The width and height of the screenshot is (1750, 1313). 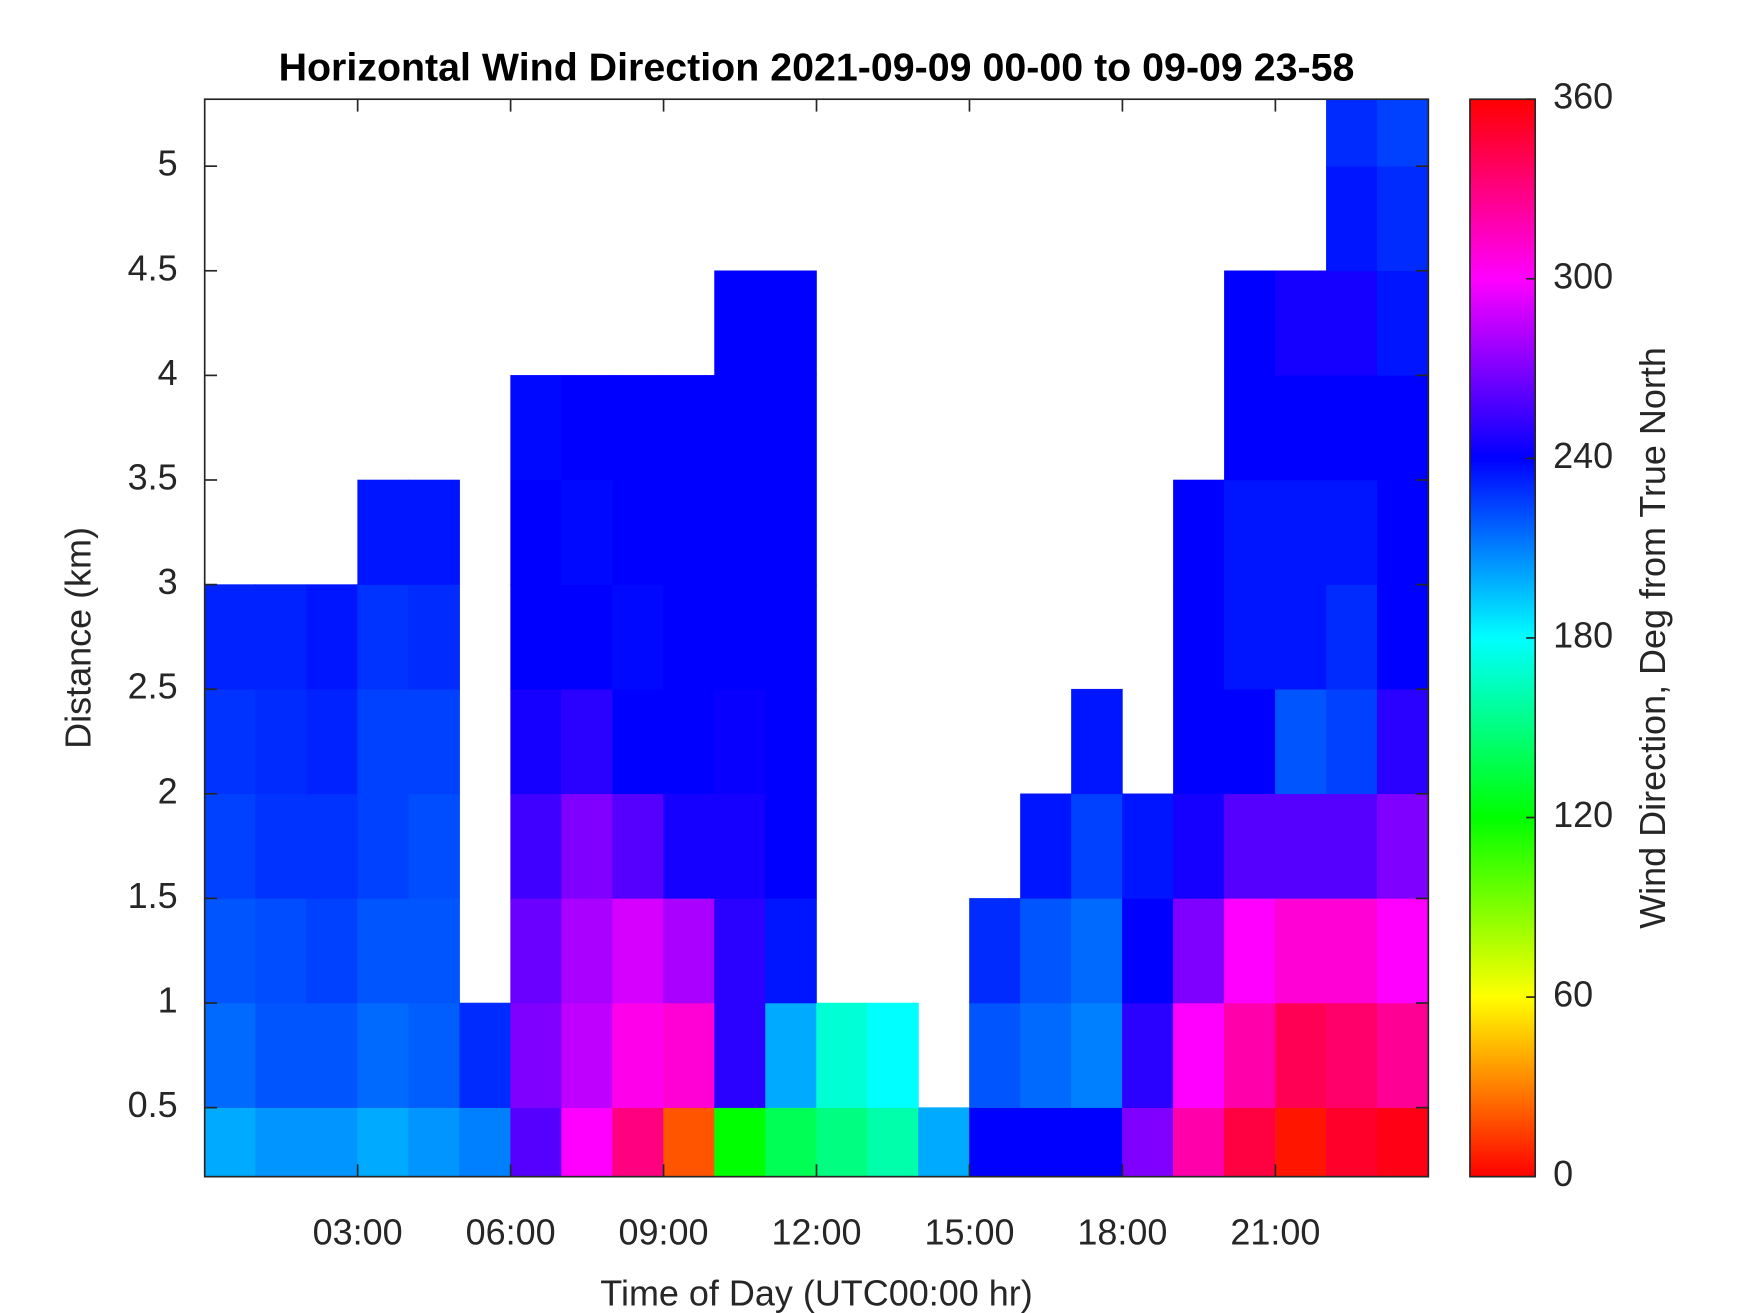 I want to click on y-tick-label: 1.5, so click(x=153, y=895).